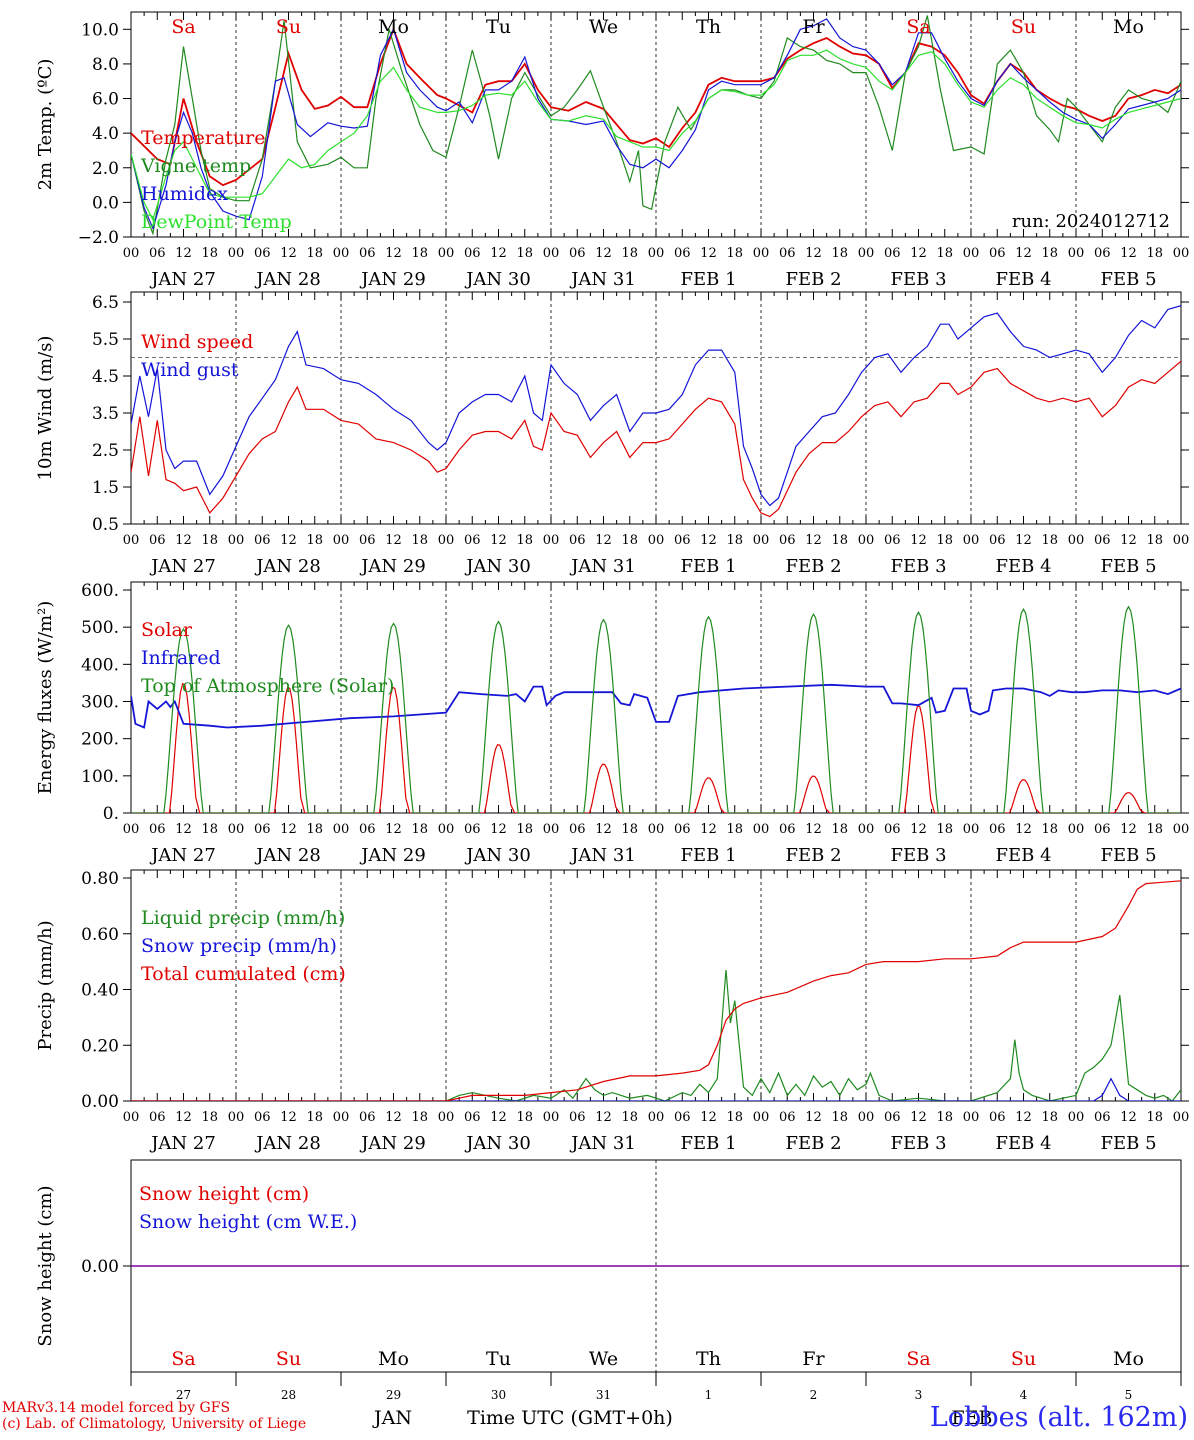 This screenshot has width=1194, height=1440. Describe the element at coordinates (100, 1102) in the screenshot. I see `y-tick-label: 0.00` at that location.